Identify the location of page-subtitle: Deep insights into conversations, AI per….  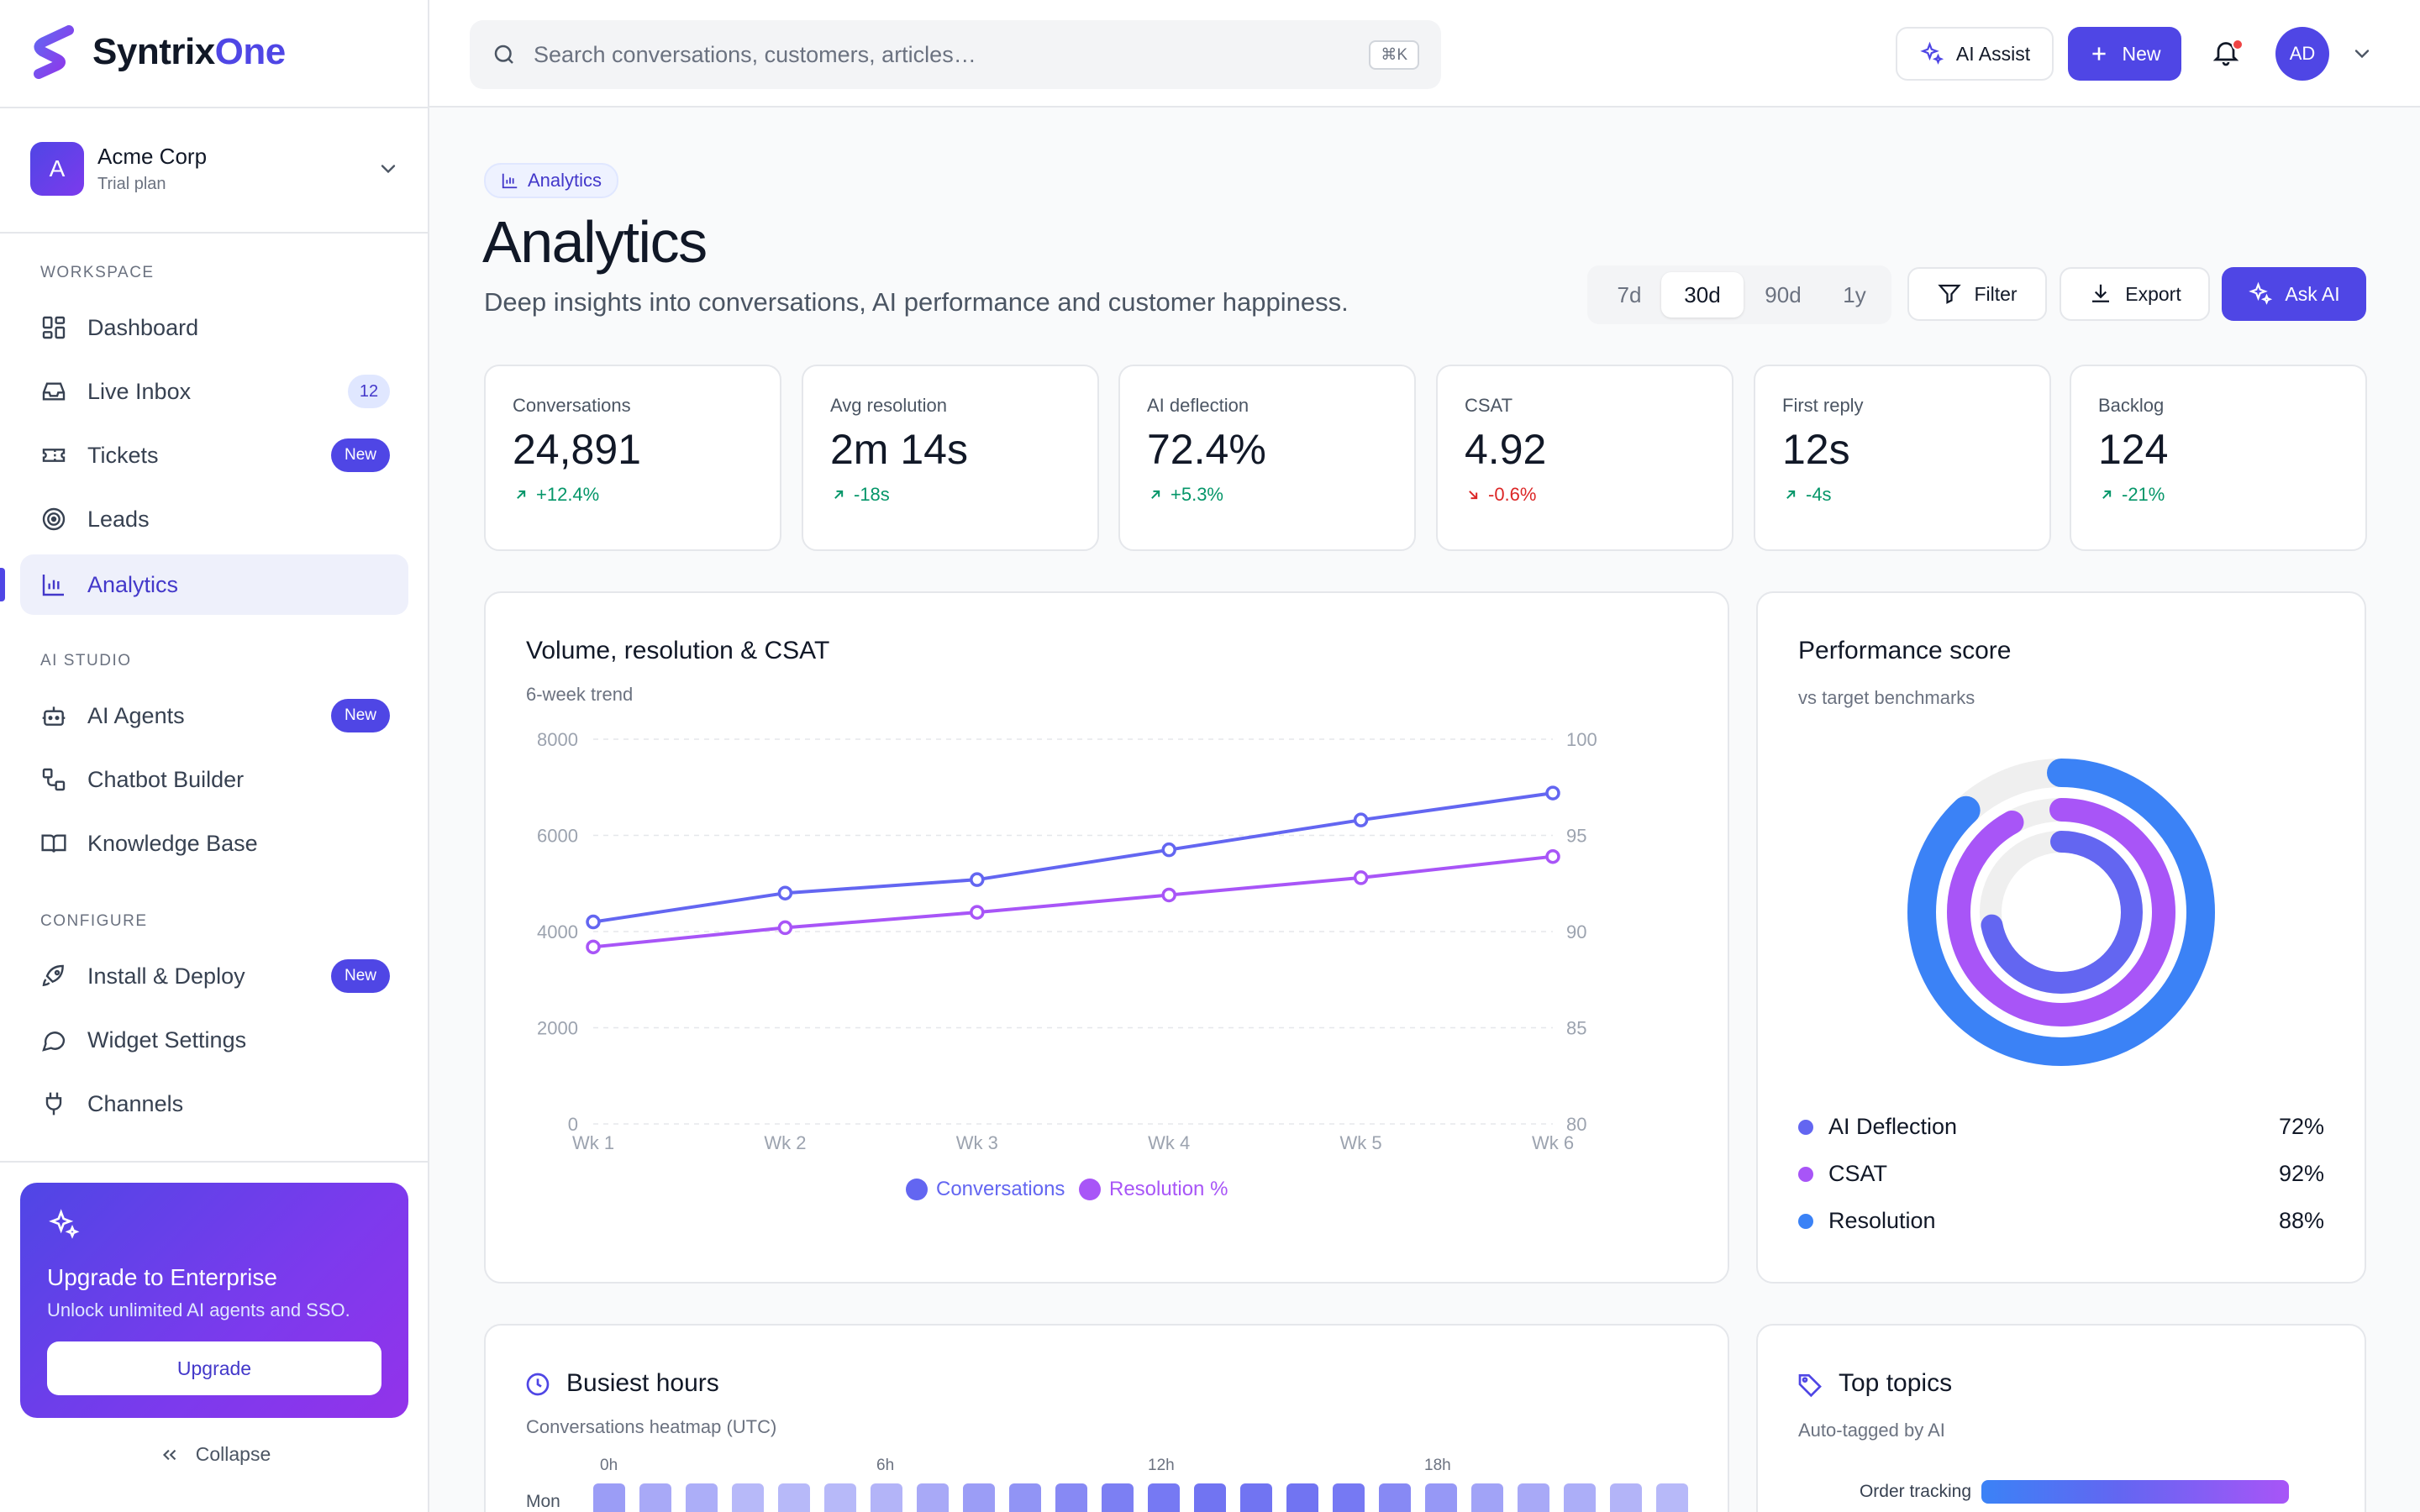
(916, 302).